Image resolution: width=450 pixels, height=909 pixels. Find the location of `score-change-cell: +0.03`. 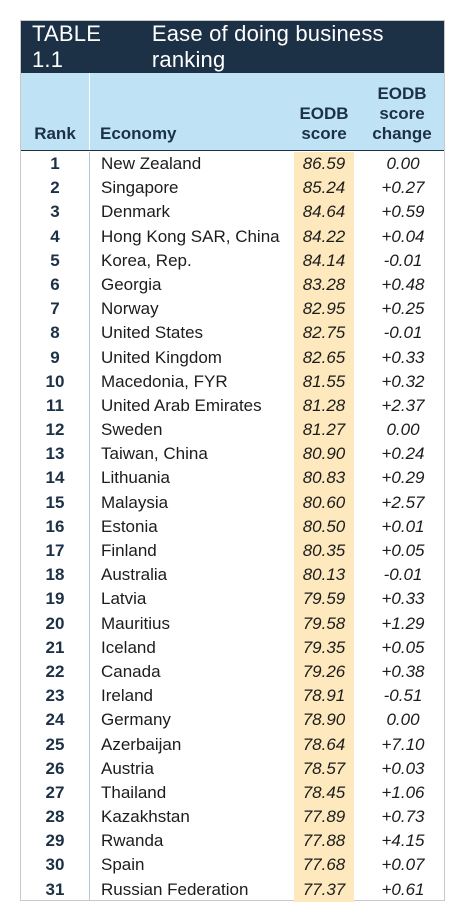

score-change-cell: +0.03 is located at coordinates (403, 768).